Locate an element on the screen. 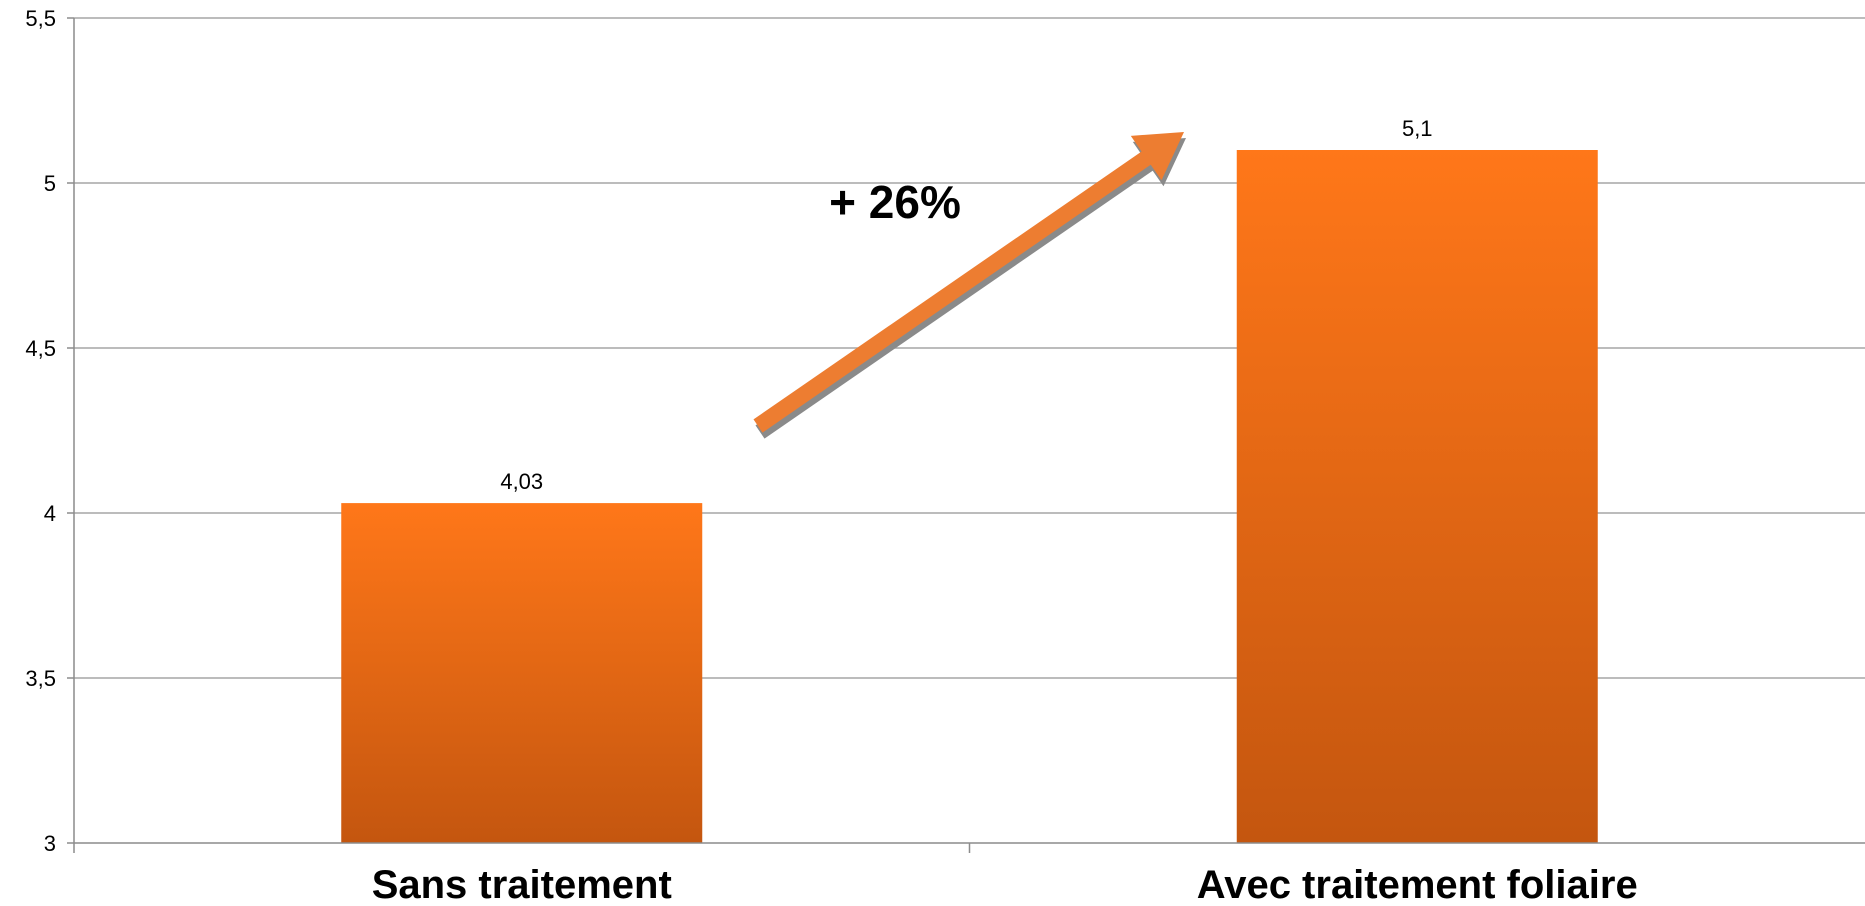  y-tick-label: 5 is located at coordinates (50, 183).